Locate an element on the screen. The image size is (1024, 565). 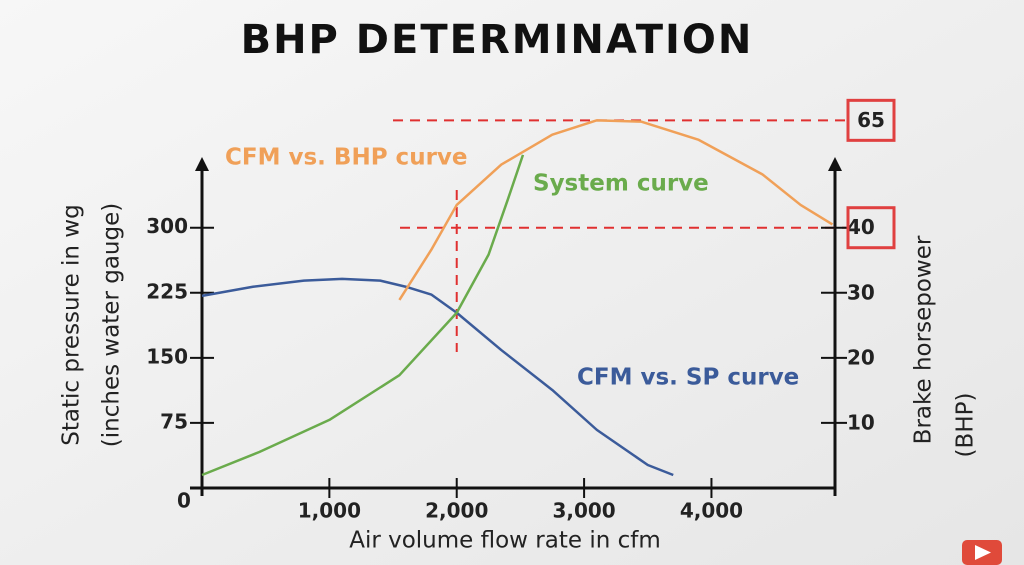
play-icon is located at coordinates (983, 552).